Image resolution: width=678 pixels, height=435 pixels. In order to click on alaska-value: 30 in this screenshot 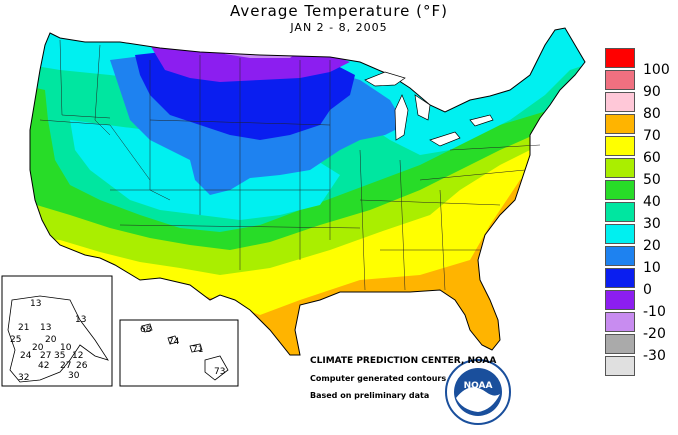, I will do `click(74, 376)`.